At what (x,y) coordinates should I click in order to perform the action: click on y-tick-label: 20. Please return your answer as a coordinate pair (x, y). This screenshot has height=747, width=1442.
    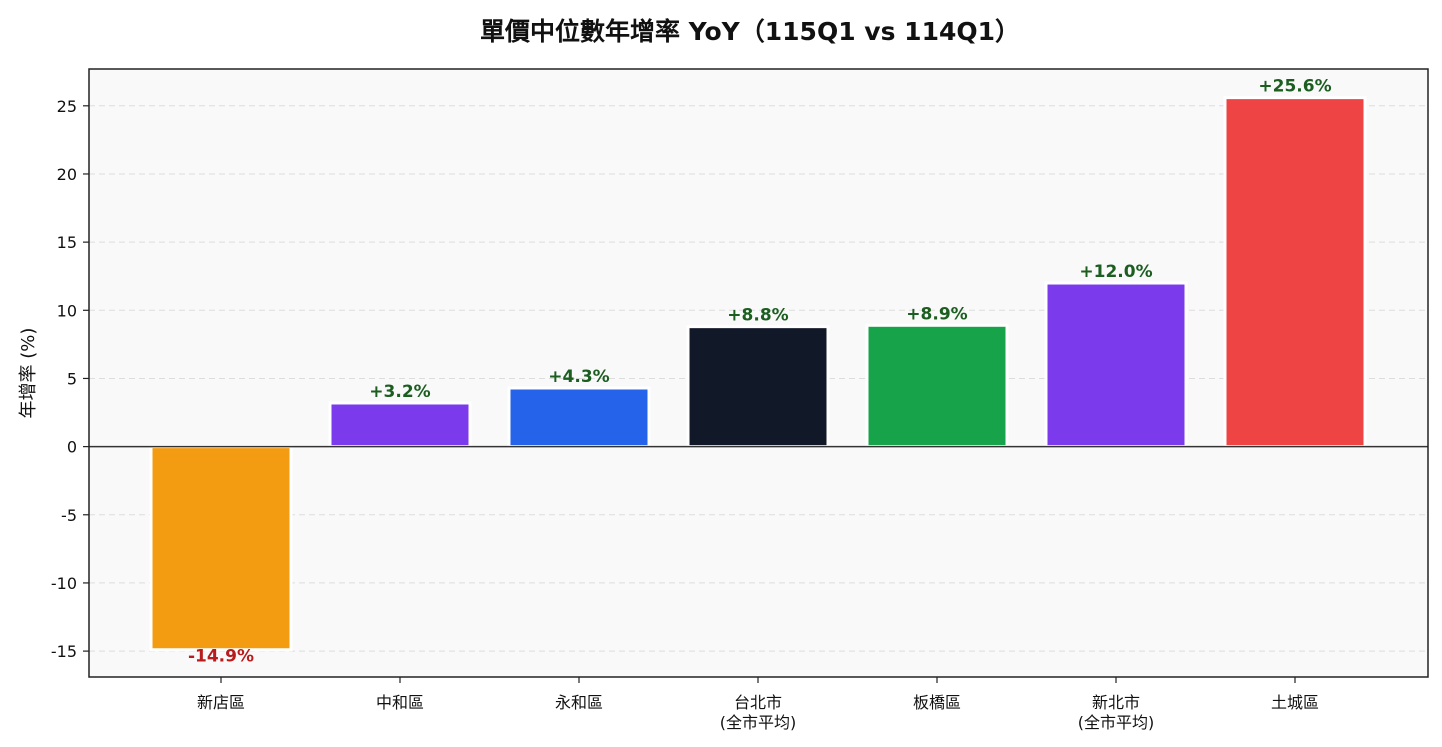
    Looking at the image, I should click on (67, 174).